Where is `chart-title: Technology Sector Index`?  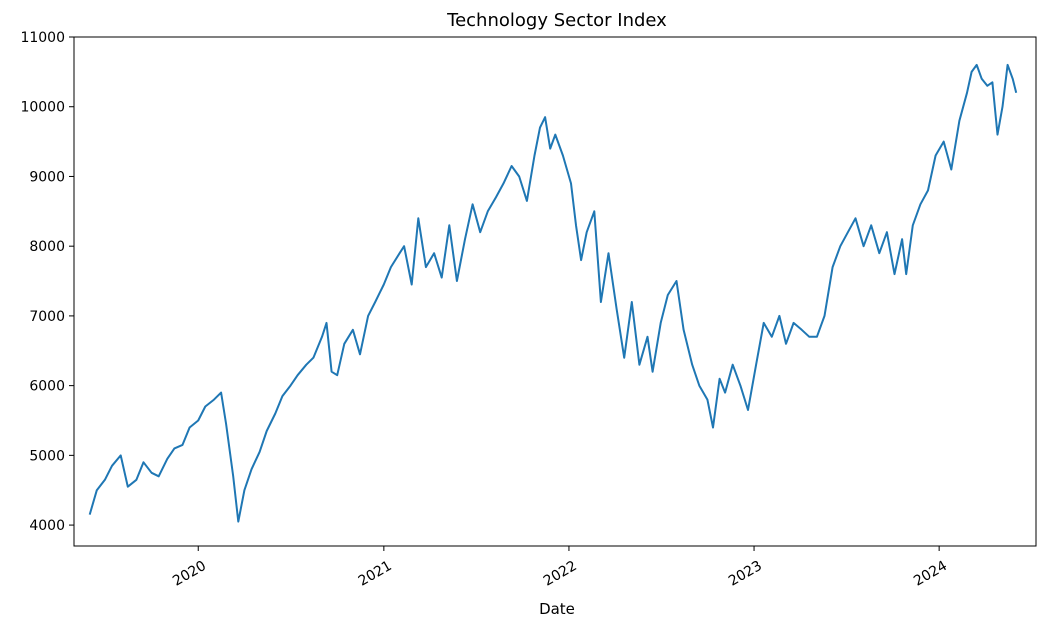 chart-title: Technology Sector Index is located at coordinates (556, 20).